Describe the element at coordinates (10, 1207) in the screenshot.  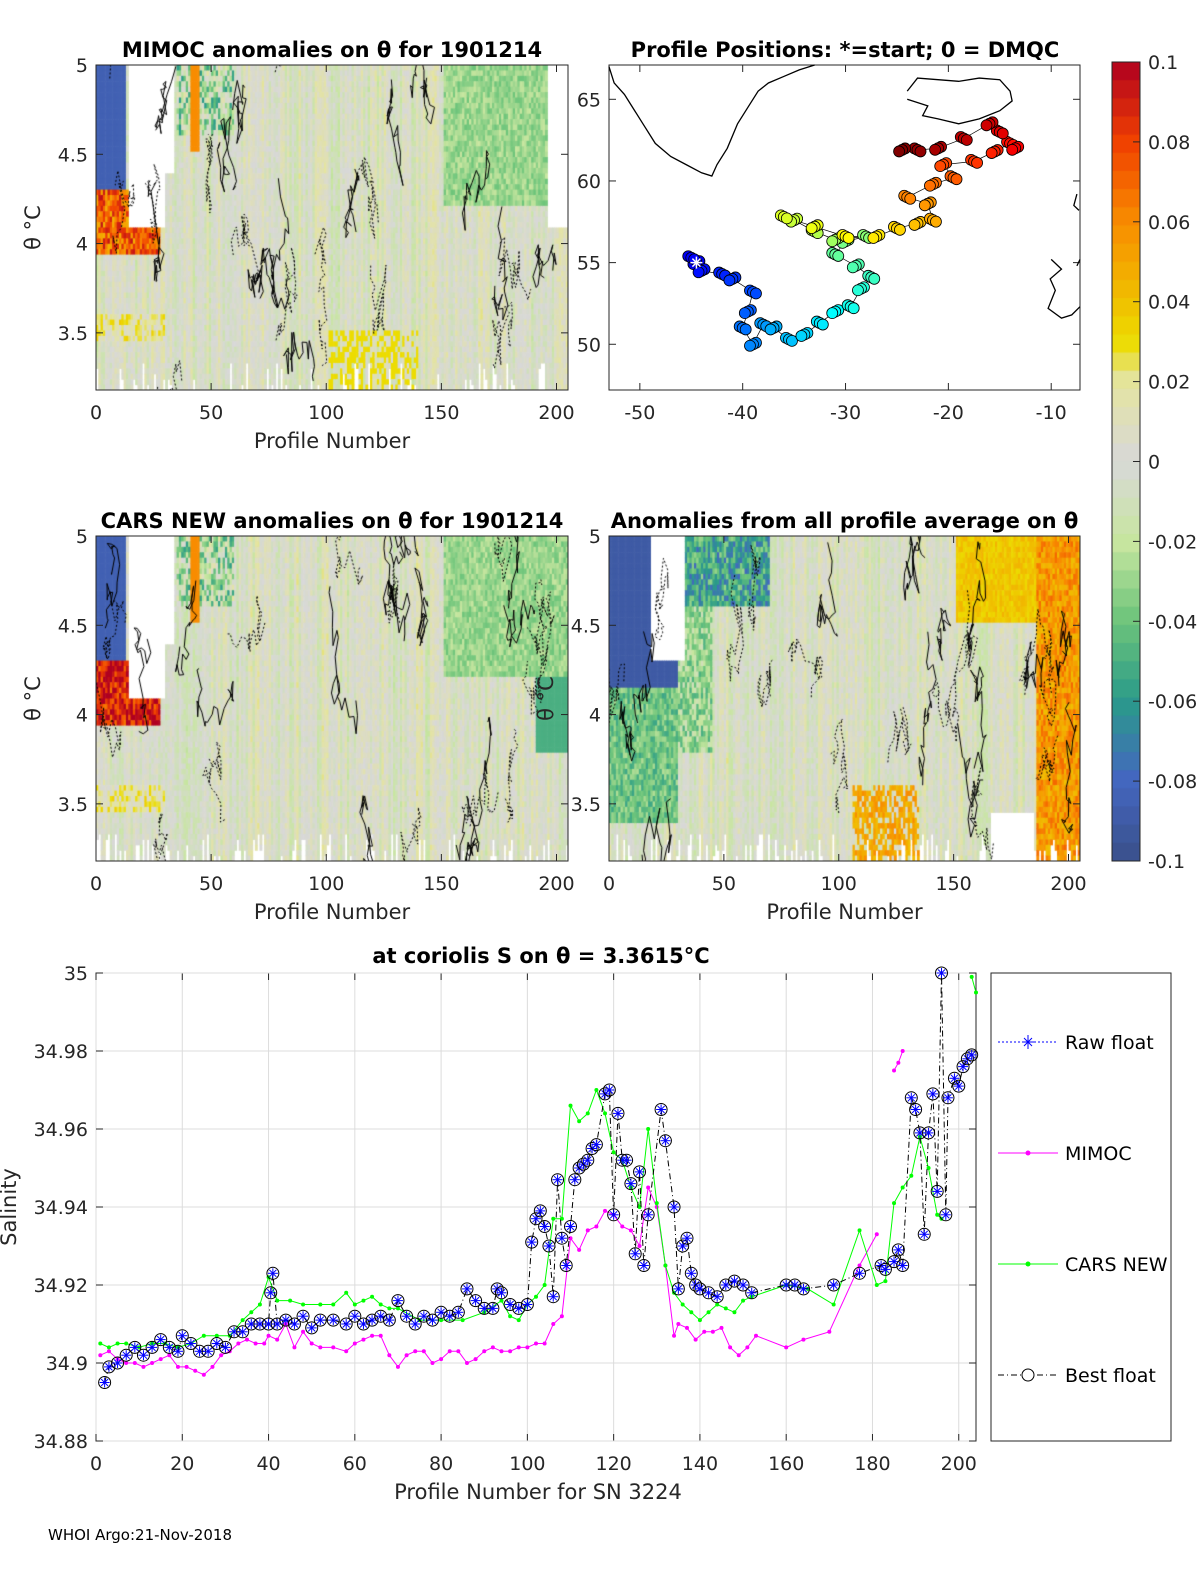
I see `salinity-chart-ylabel: Salinity` at that location.